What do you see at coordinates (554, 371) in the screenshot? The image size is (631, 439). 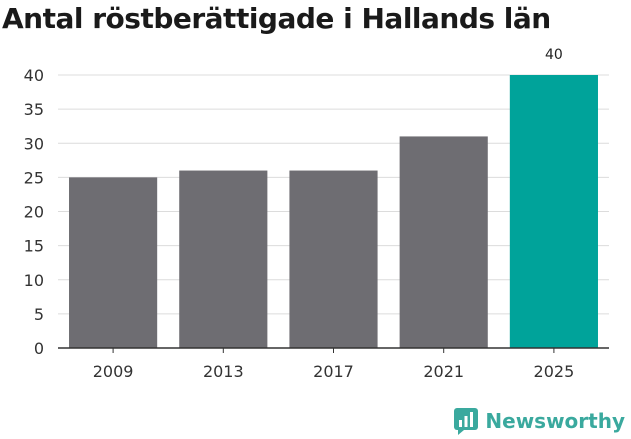 I see `x-tick-label: 2025` at bounding box center [554, 371].